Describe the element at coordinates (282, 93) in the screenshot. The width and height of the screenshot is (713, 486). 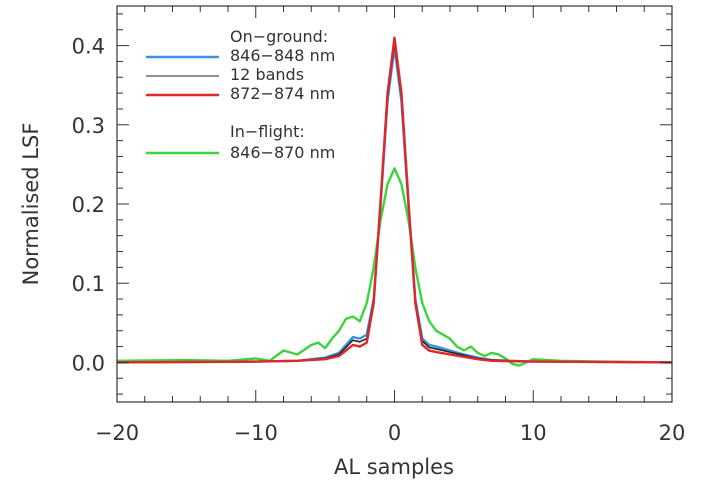
I see `legend-label-872-874: 872−874 nm` at that location.